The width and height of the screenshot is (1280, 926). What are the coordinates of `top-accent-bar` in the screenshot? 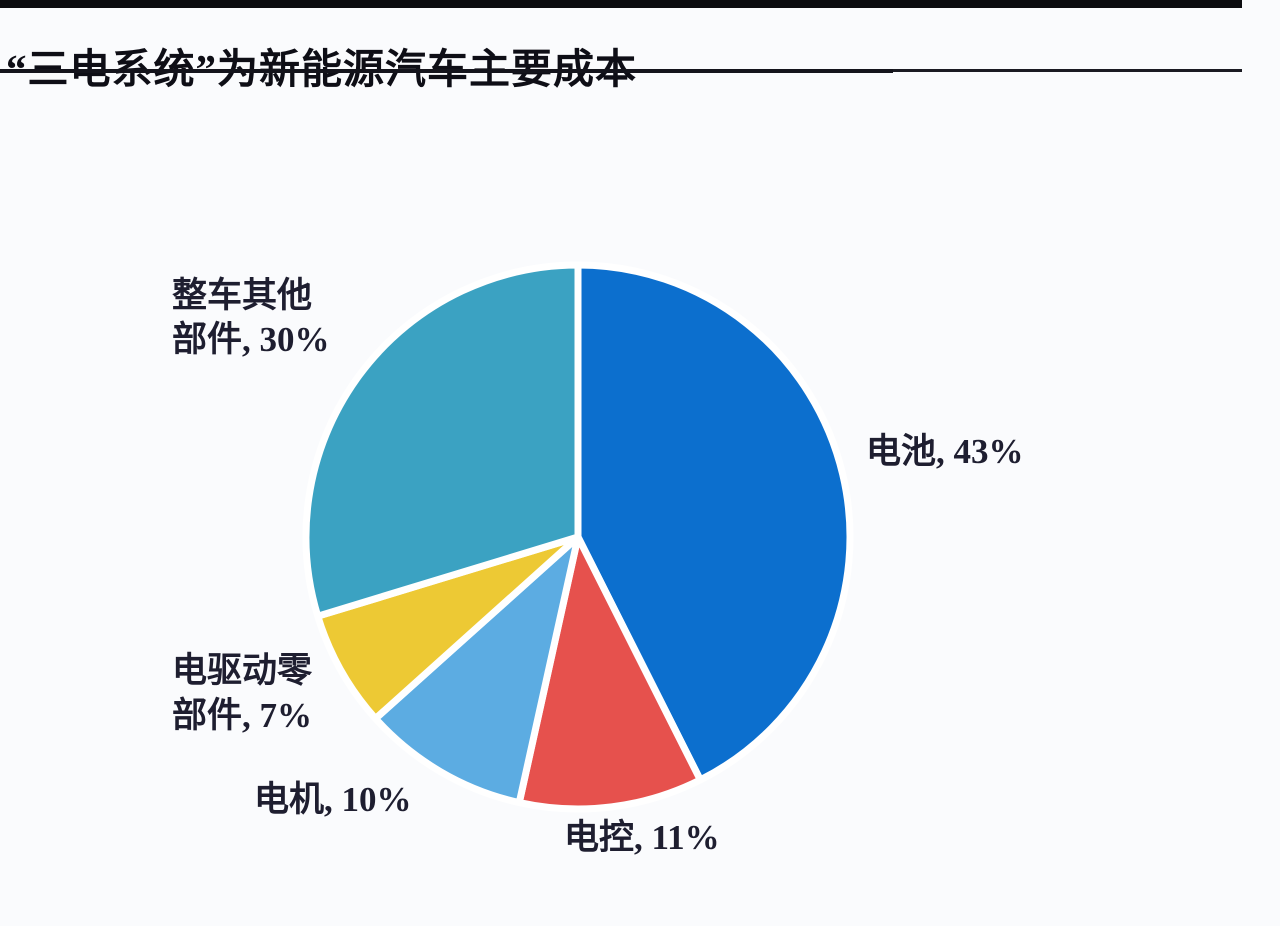 It's located at (621, 4).